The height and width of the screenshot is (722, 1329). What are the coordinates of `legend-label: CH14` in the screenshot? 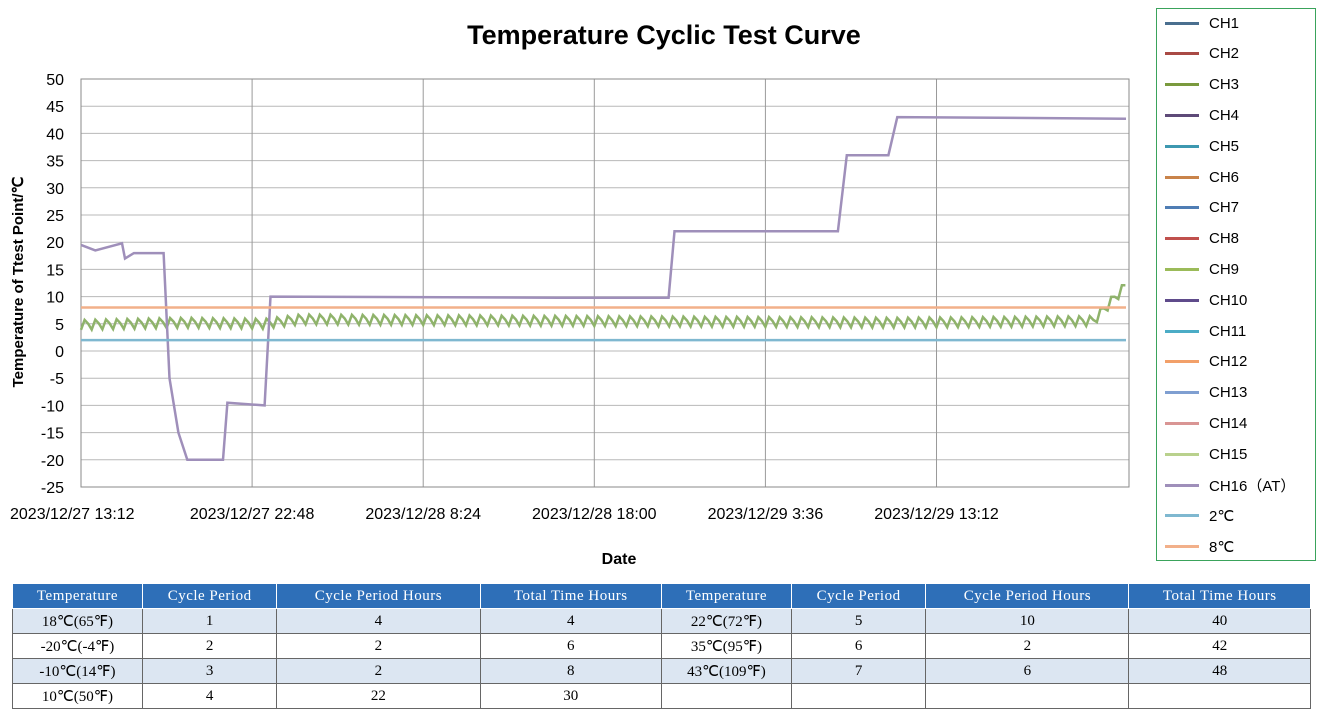 It's located at (1228, 423).